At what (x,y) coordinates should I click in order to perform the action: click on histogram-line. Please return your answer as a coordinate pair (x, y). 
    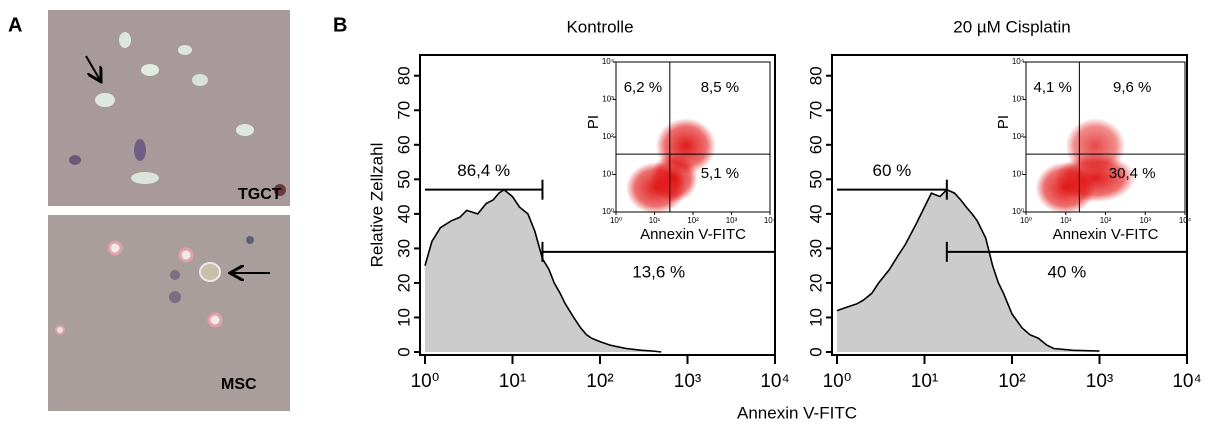
    Looking at the image, I should click on (968, 270).